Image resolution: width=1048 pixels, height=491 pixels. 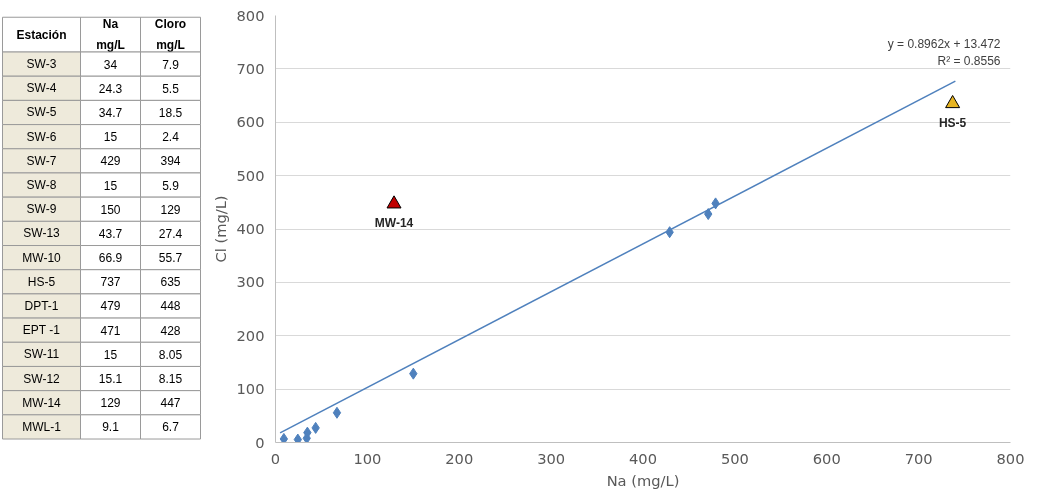 What do you see at coordinates (250, 122) in the screenshot?
I see `y-tick-label: 600` at bounding box center [250, 122].